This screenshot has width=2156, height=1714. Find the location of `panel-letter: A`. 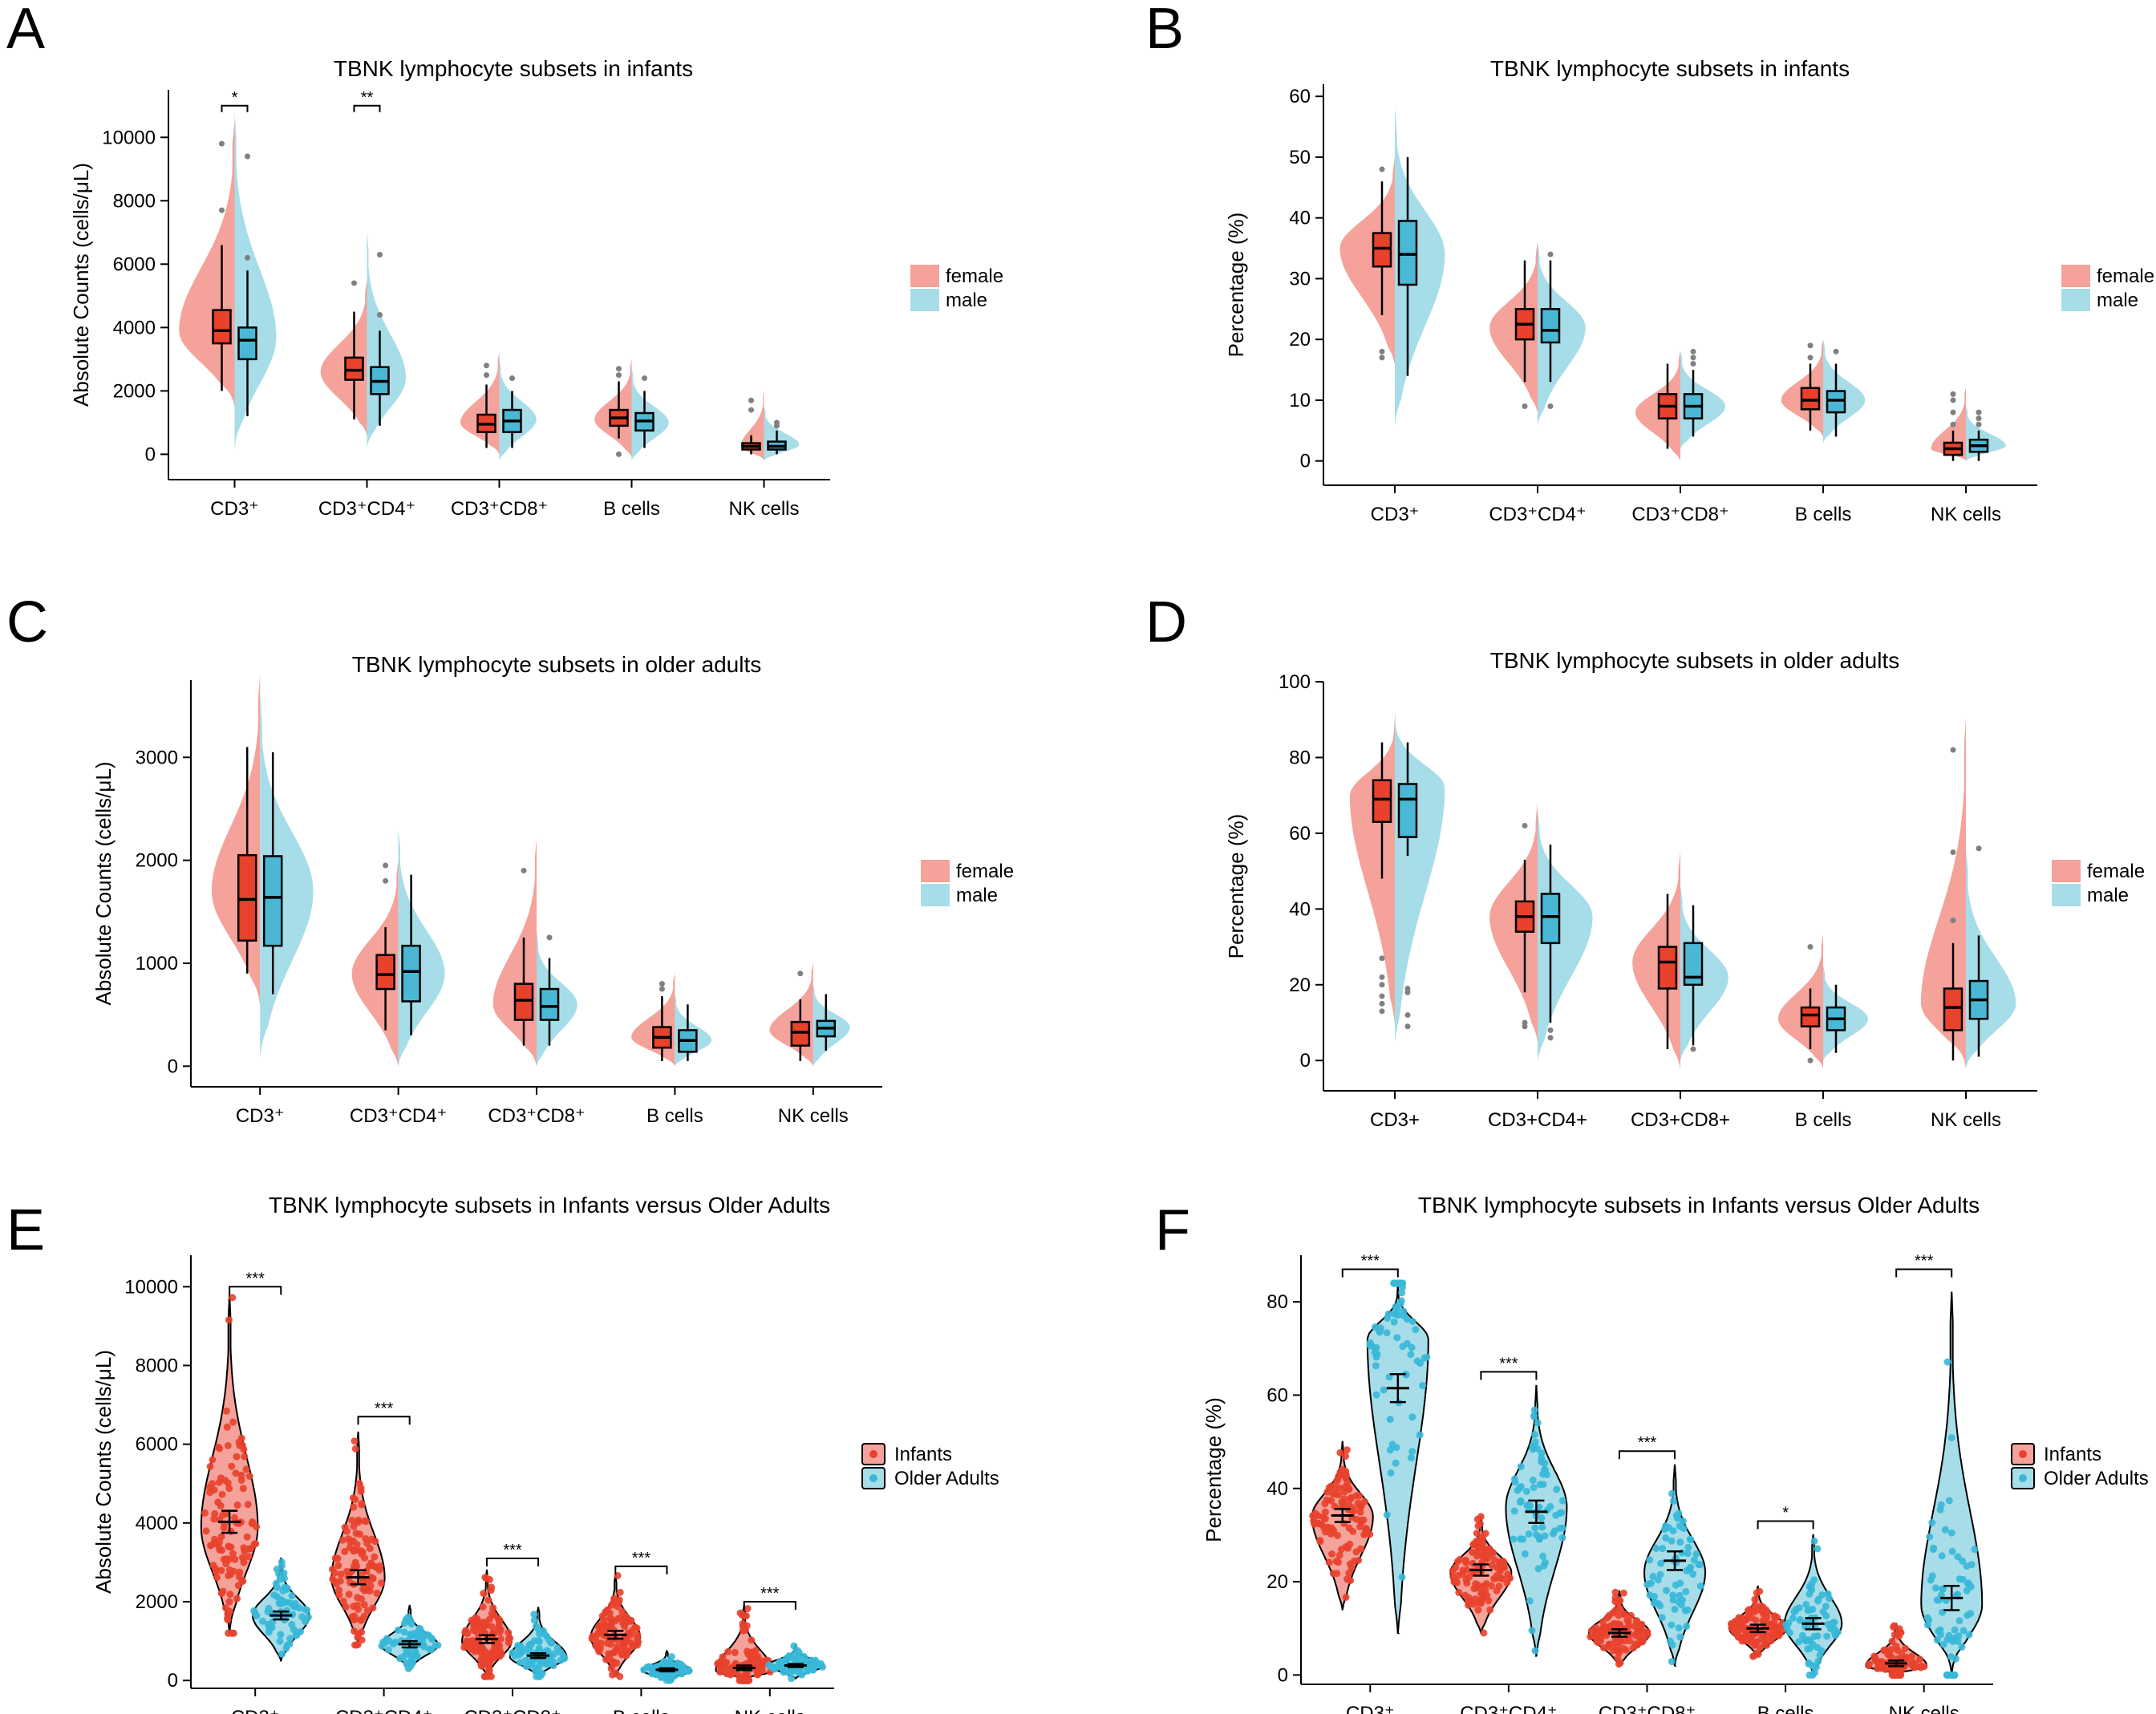

panel-letter: A is located at coordinates (25, 31).